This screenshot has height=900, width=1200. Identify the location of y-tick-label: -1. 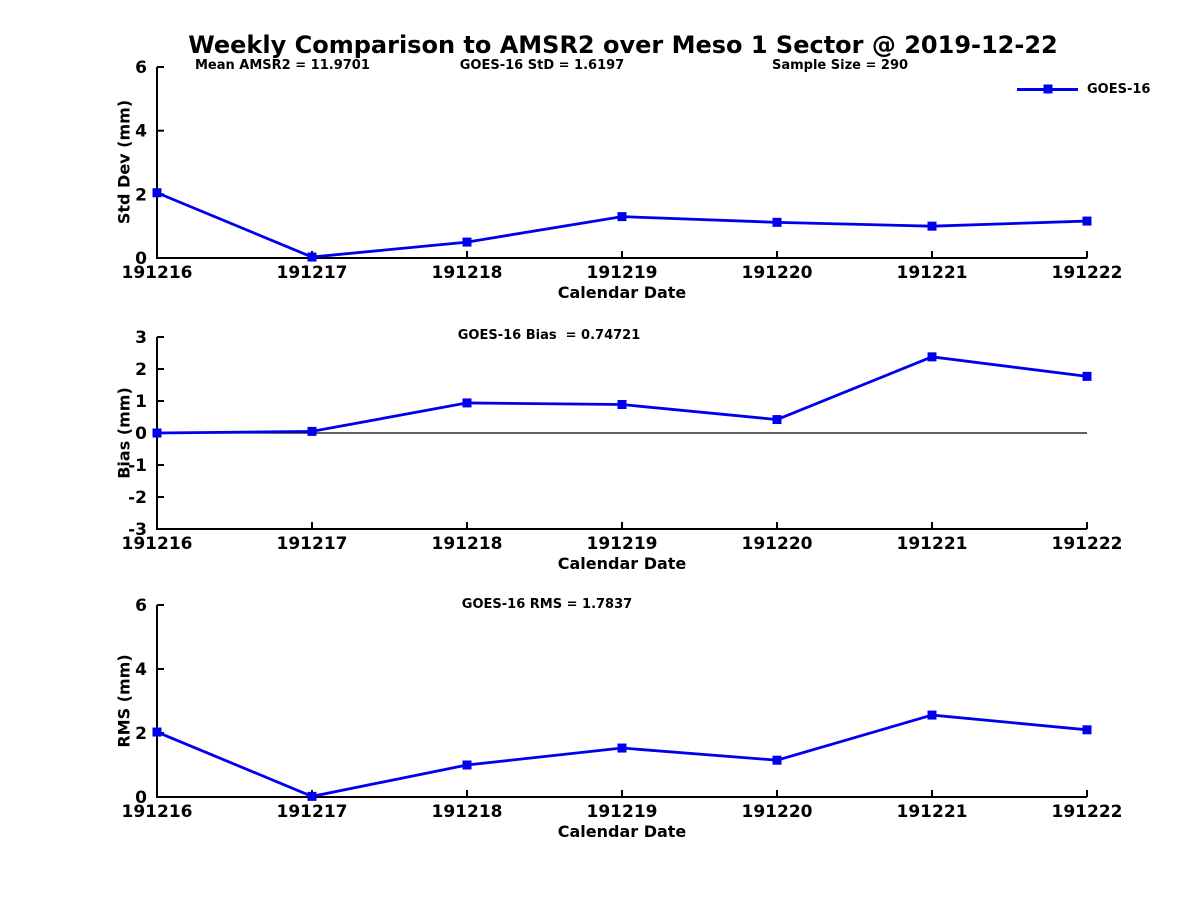
(137, 466).